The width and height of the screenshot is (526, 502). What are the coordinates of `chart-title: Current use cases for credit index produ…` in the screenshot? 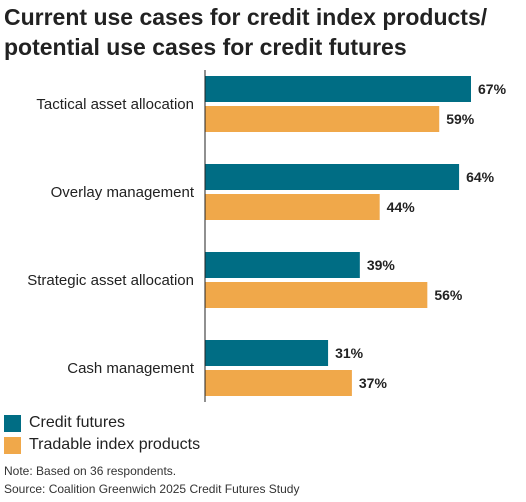 It's located at (264, 32).